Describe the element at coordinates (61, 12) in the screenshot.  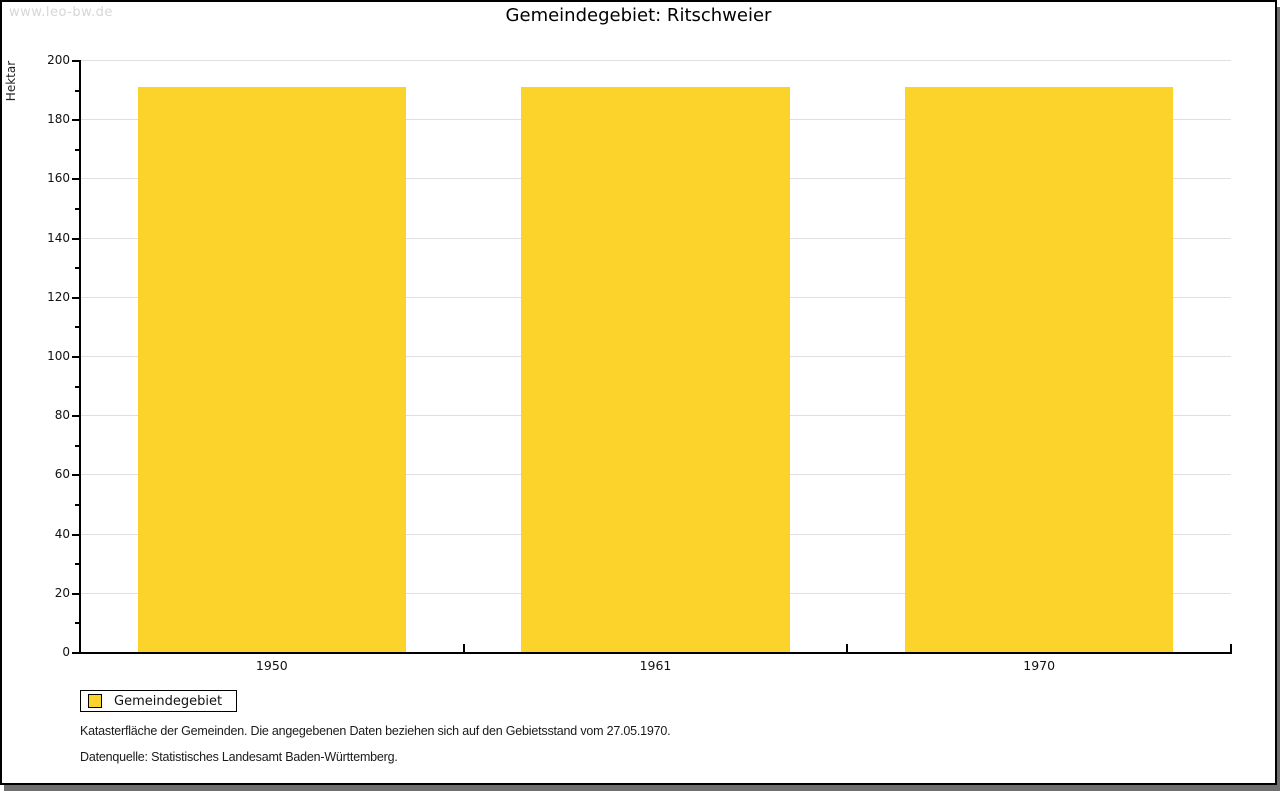
I see `watermark: www.leo-bw.de` at that location.